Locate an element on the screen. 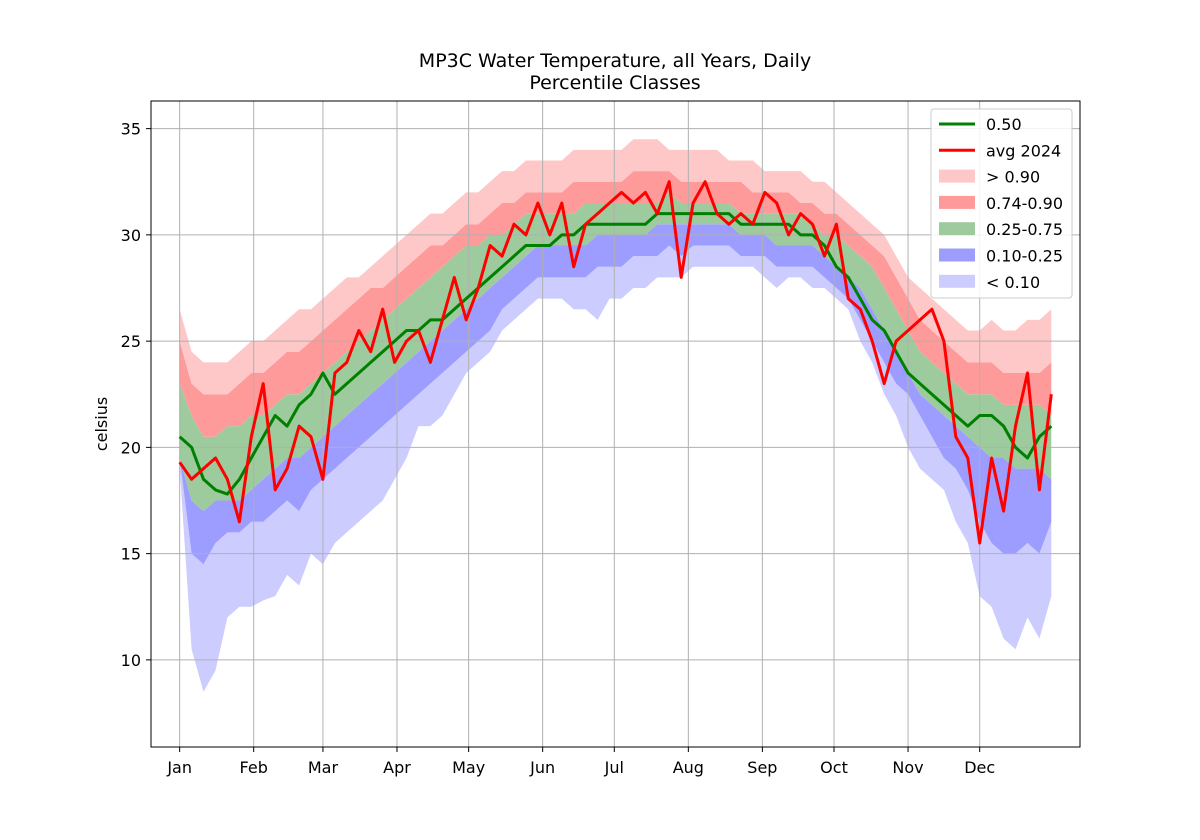 The image size is (1200, 840). legend-label: avg 2024 is located at coordinates (1023, 150).